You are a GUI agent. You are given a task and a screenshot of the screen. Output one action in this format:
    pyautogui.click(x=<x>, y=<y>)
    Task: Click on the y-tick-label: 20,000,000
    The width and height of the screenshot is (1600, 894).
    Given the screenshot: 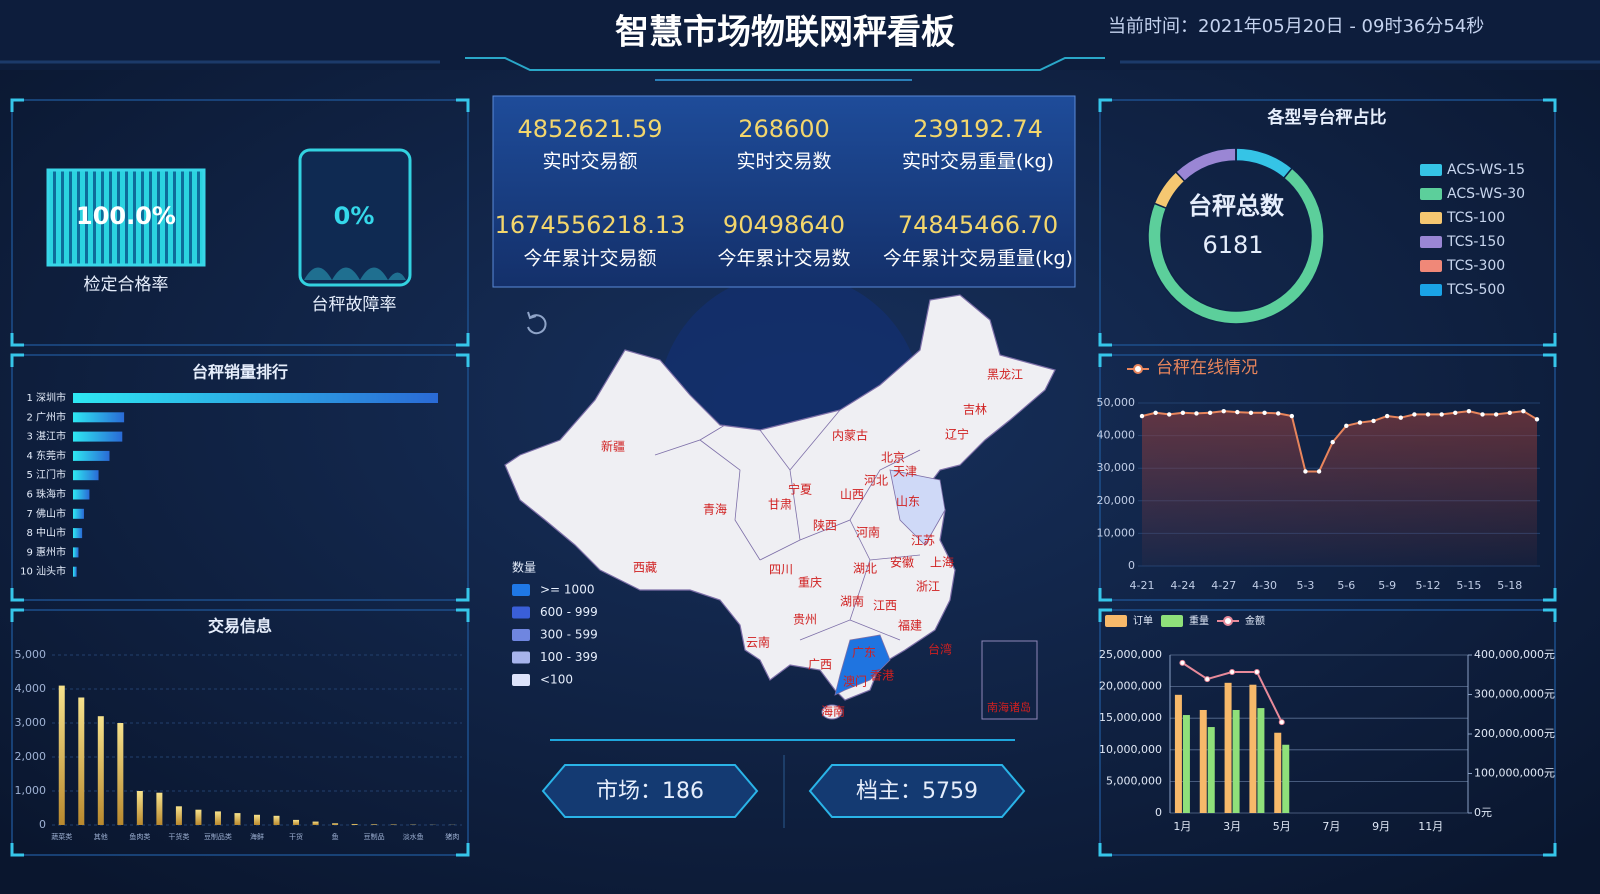 What is the action you would take?
    pyautogui.click(x=1130, y=686)
    